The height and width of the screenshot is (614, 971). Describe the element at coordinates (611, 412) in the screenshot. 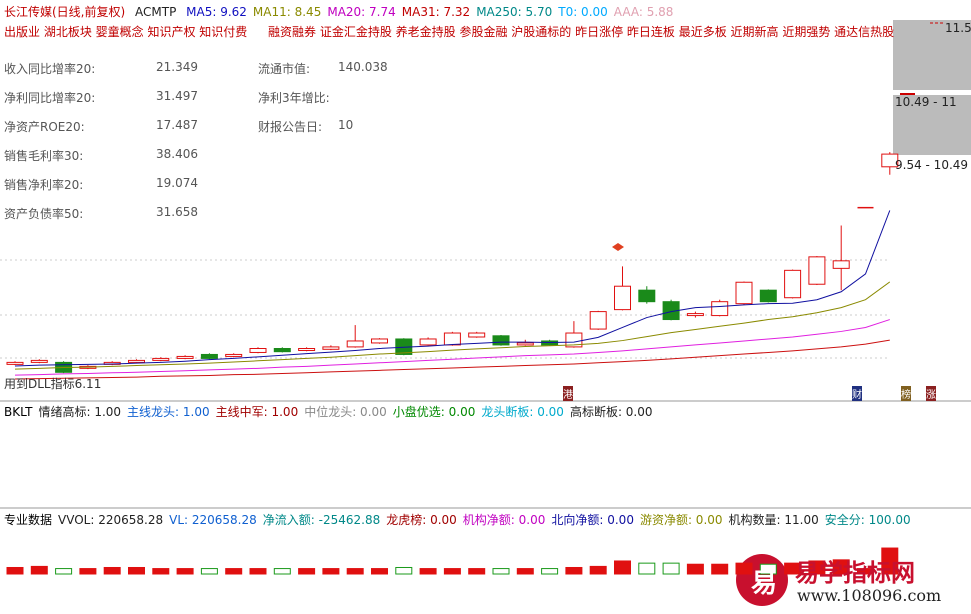

I see `indicator-value: 高标断板: 0.00` at that location.